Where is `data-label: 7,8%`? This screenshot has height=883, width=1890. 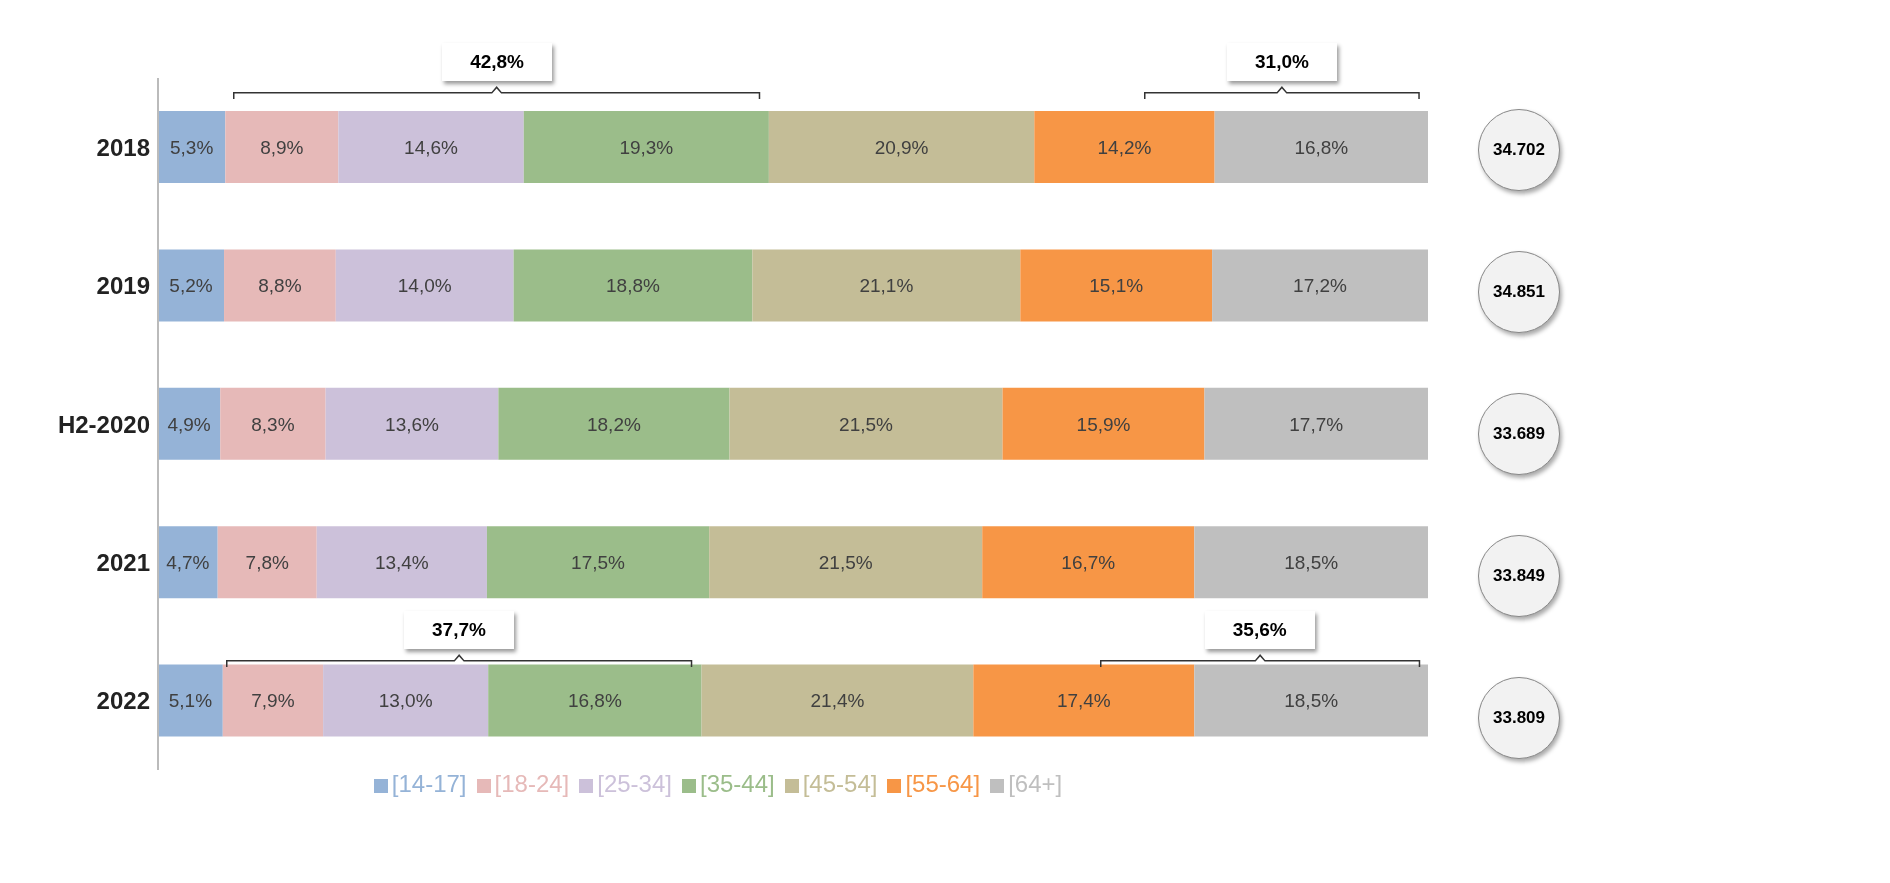 data-label: 7,8% is located at coordinates (267, 562).